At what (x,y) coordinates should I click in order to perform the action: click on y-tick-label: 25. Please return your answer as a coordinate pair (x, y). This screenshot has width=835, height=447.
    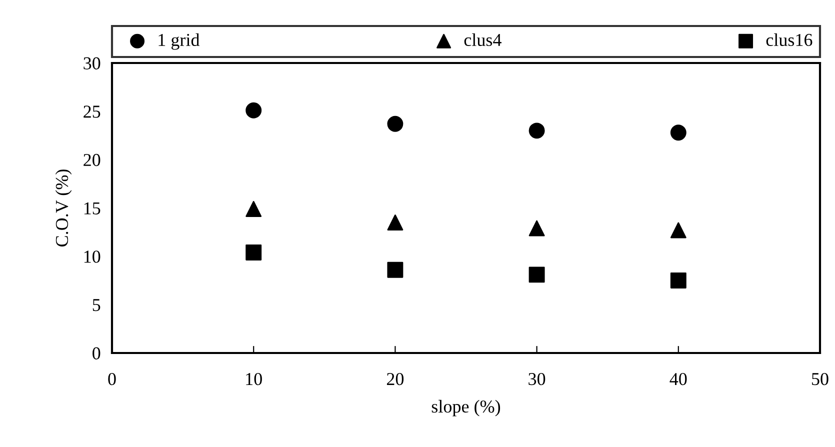
    Looking at the image, I should click on (92, 112).